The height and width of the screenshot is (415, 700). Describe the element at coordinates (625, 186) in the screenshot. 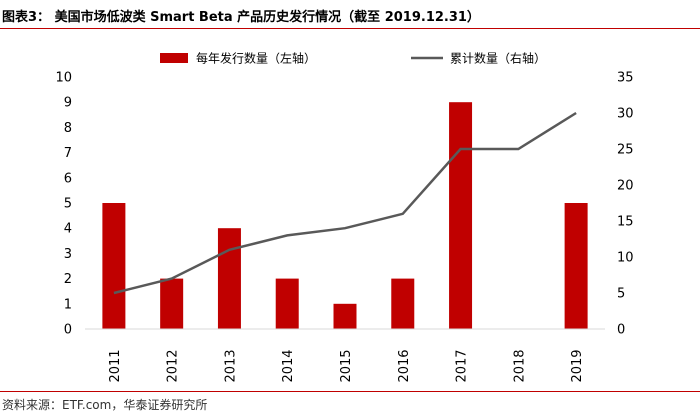

I see `y-right-tick-label: 20` at that location.